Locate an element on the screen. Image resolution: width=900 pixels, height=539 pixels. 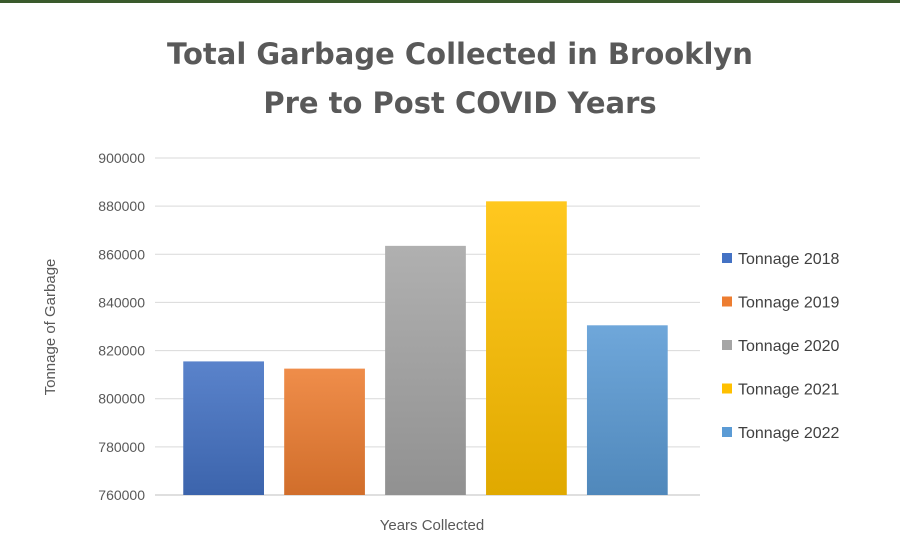
chart-title-line-1: Total Garbage Collected in Brooklyn is located at coordinates (460, 54).